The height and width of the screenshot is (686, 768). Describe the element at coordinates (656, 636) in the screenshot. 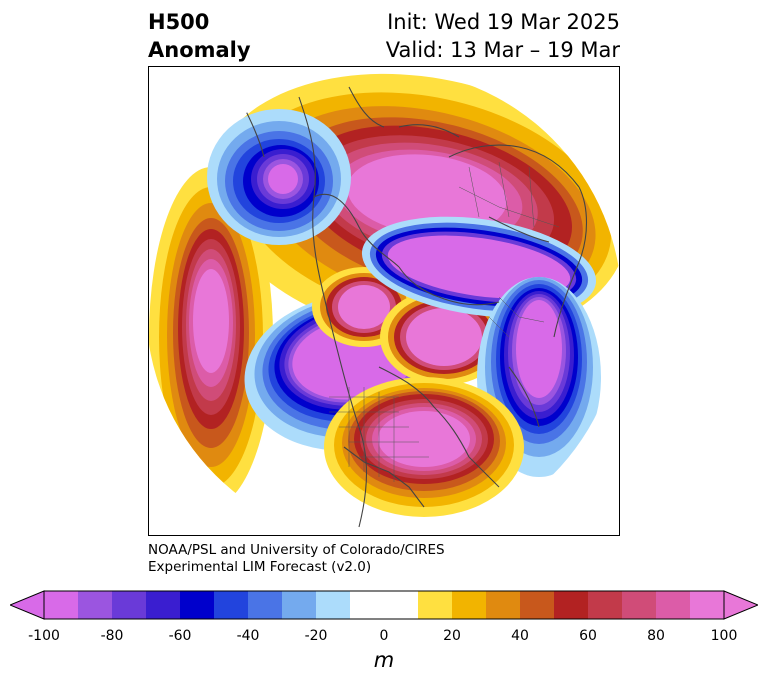

I see `colorbar-tick-label: 80` at that location.